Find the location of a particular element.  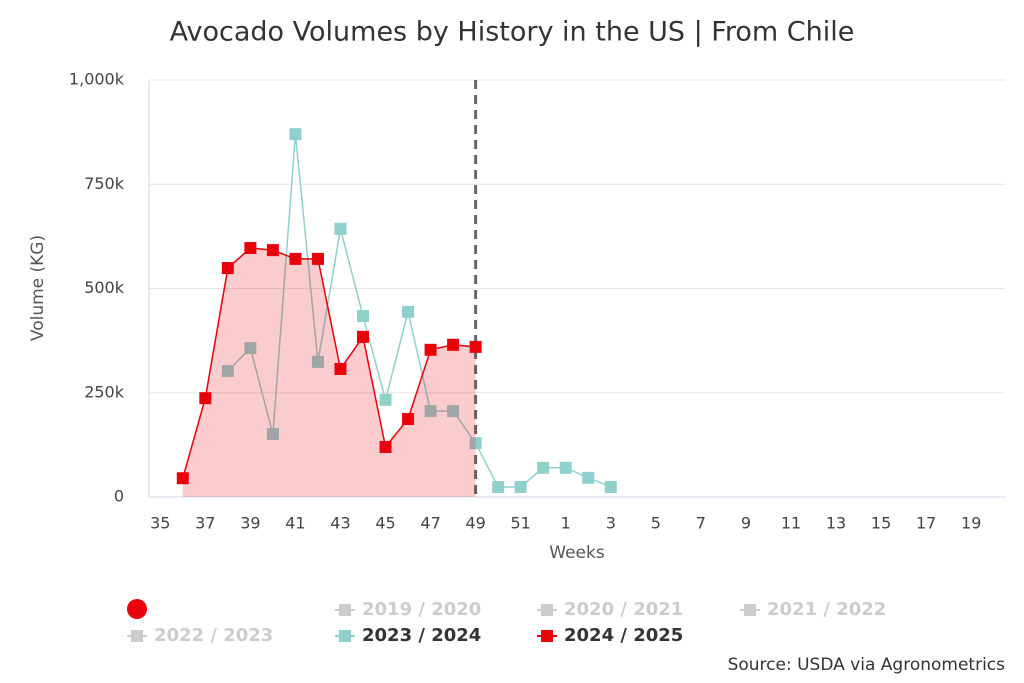

x-tick-label: 49 is located at coordinates (475, 523).